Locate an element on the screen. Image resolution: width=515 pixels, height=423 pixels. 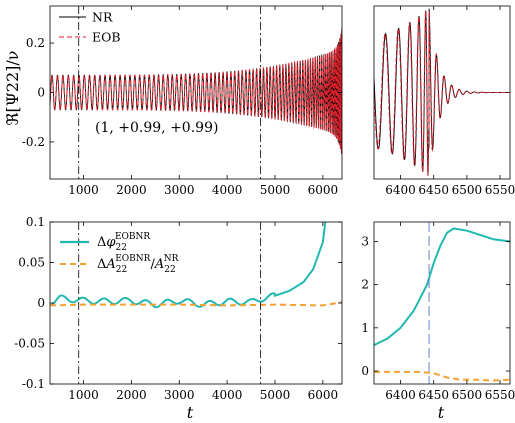
configuration-annotation: (1, +0.99, +0.99) is located at coordinates (156, 128).